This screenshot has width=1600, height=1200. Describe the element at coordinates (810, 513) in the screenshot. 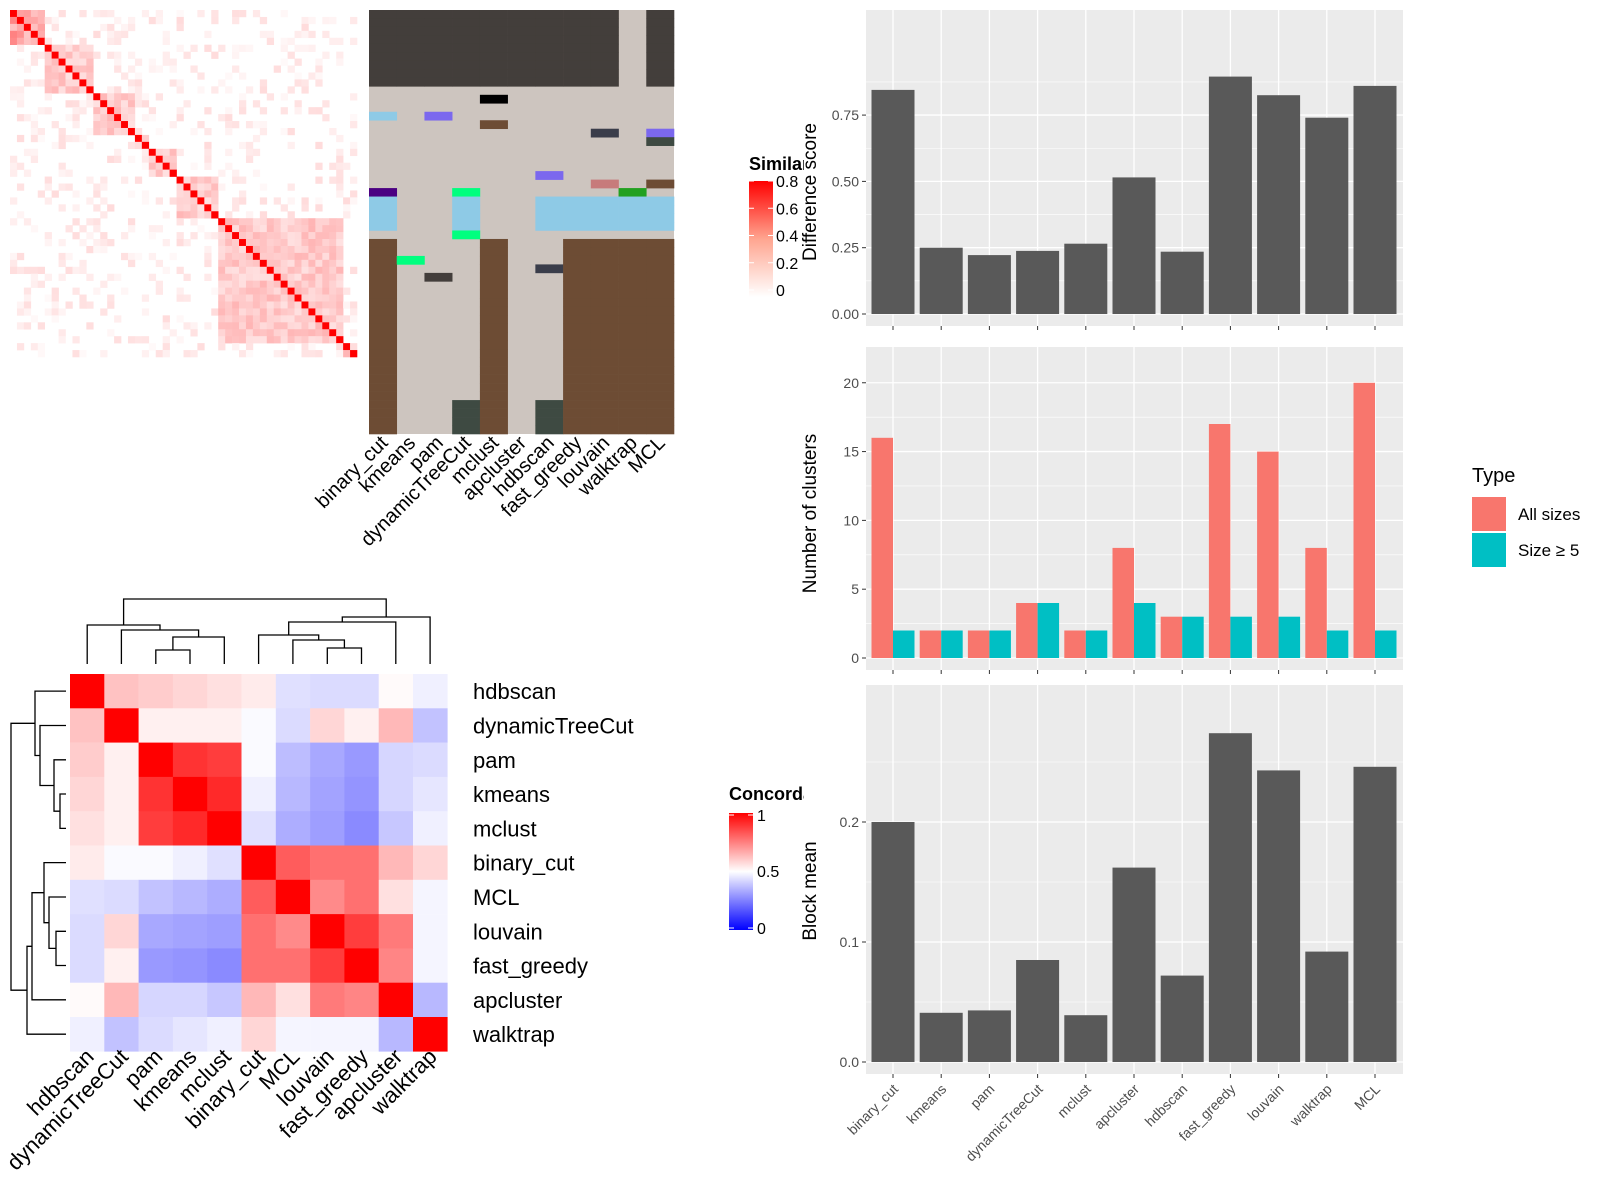

I see `y-axis-title: Number of clusters` at that location.